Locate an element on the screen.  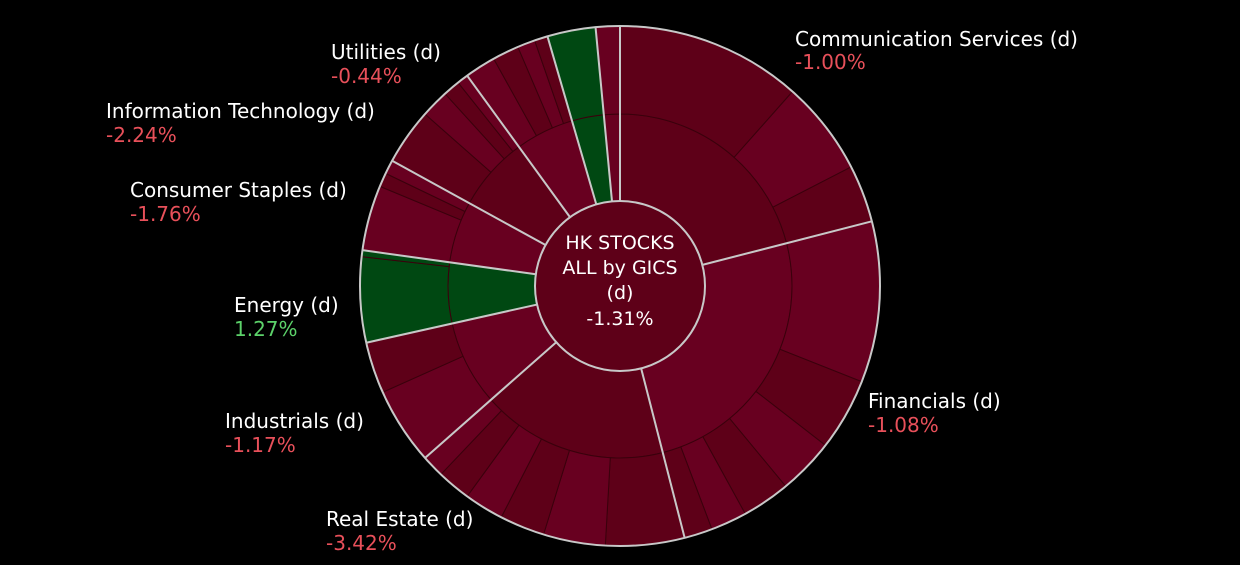
sector-label-energy: Energy (d) is located at coordinates (286, 305).